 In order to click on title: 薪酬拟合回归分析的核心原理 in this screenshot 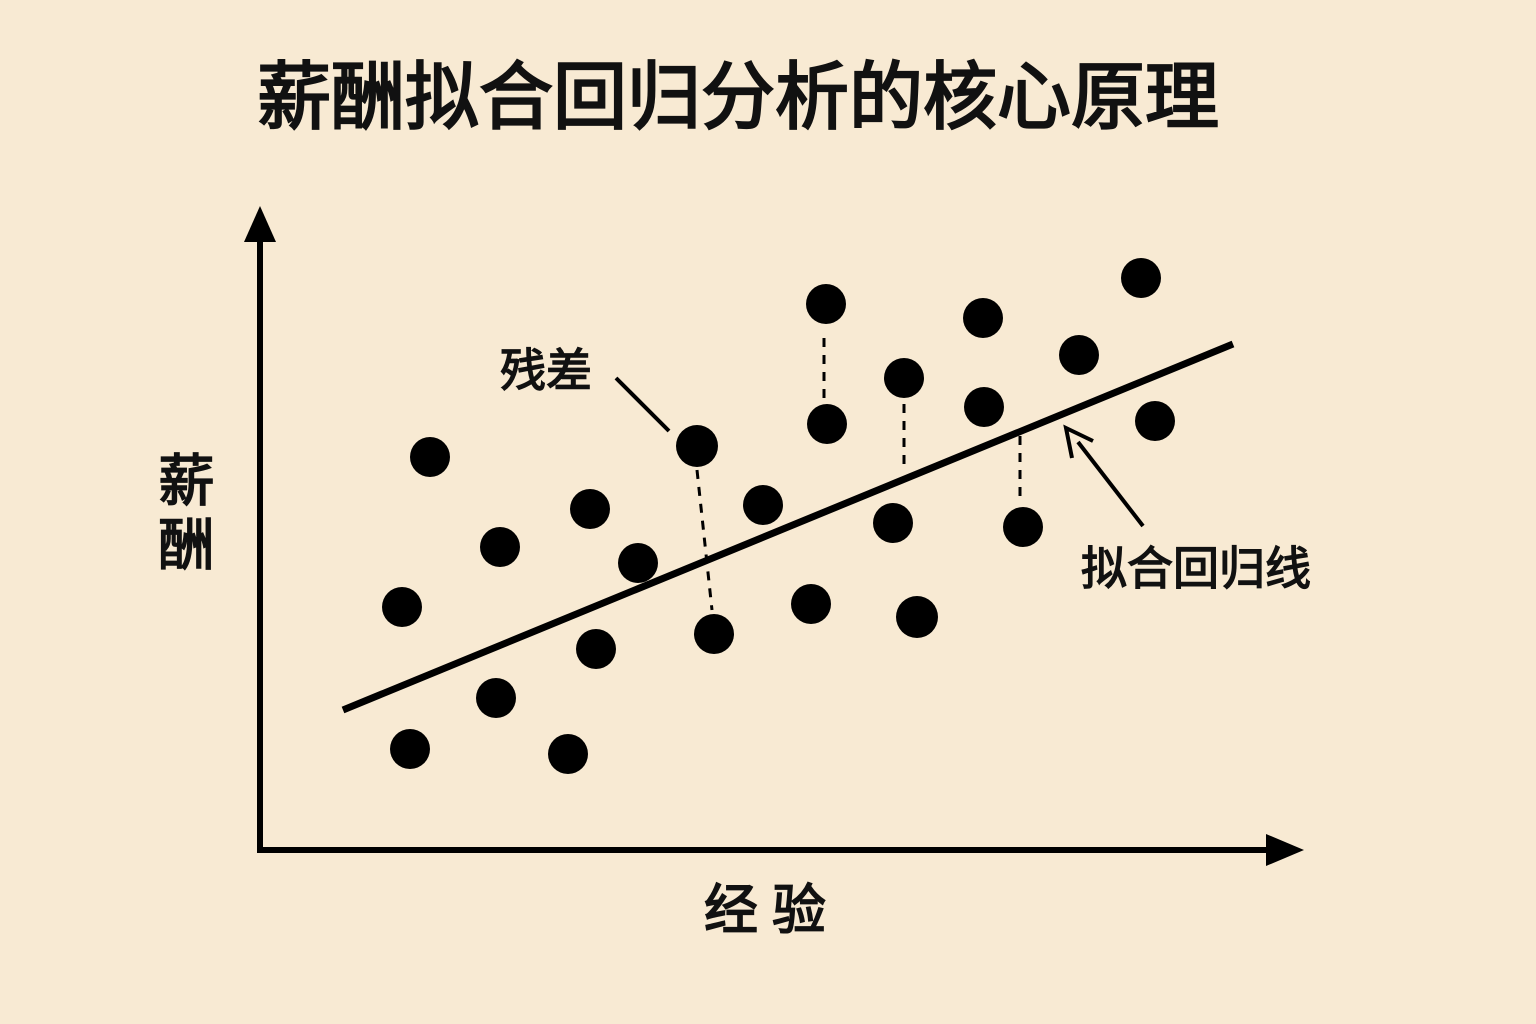, I will do `click(738, 98)`.